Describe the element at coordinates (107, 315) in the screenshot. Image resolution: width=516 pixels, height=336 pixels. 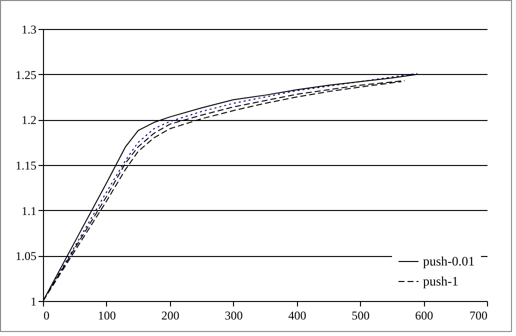
I see `x-tick-label: 100` at that location.